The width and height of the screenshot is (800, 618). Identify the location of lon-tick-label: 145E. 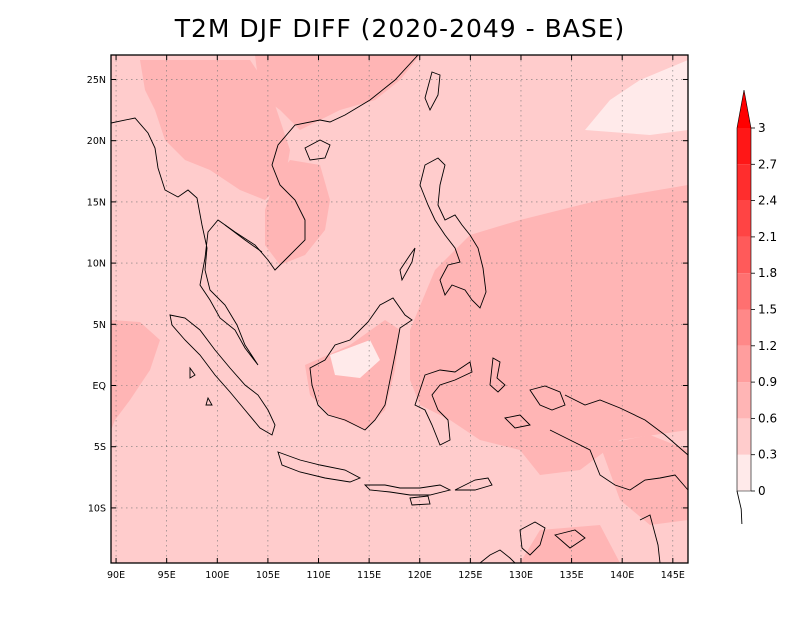
(673, 575).